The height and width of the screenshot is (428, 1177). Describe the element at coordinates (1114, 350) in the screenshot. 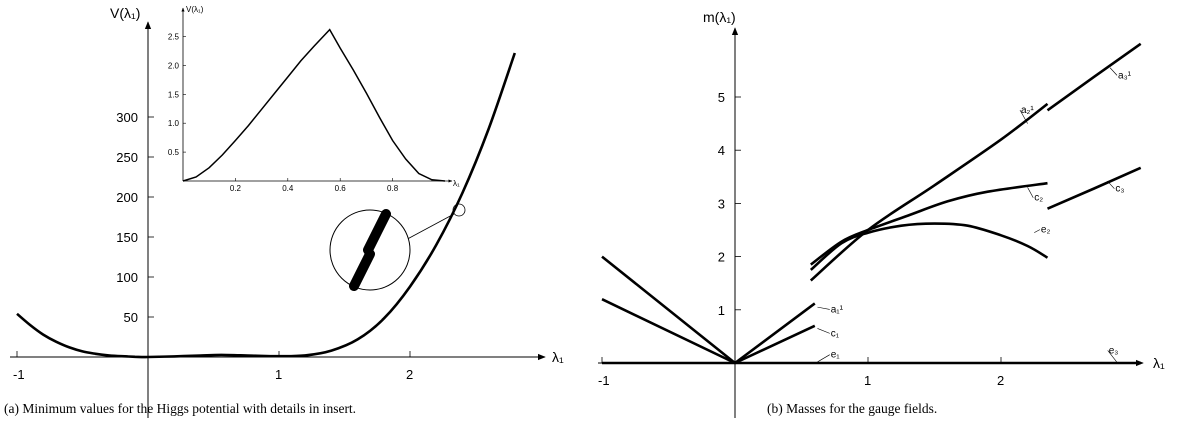

I see `b-series-label: e₃` at that location.